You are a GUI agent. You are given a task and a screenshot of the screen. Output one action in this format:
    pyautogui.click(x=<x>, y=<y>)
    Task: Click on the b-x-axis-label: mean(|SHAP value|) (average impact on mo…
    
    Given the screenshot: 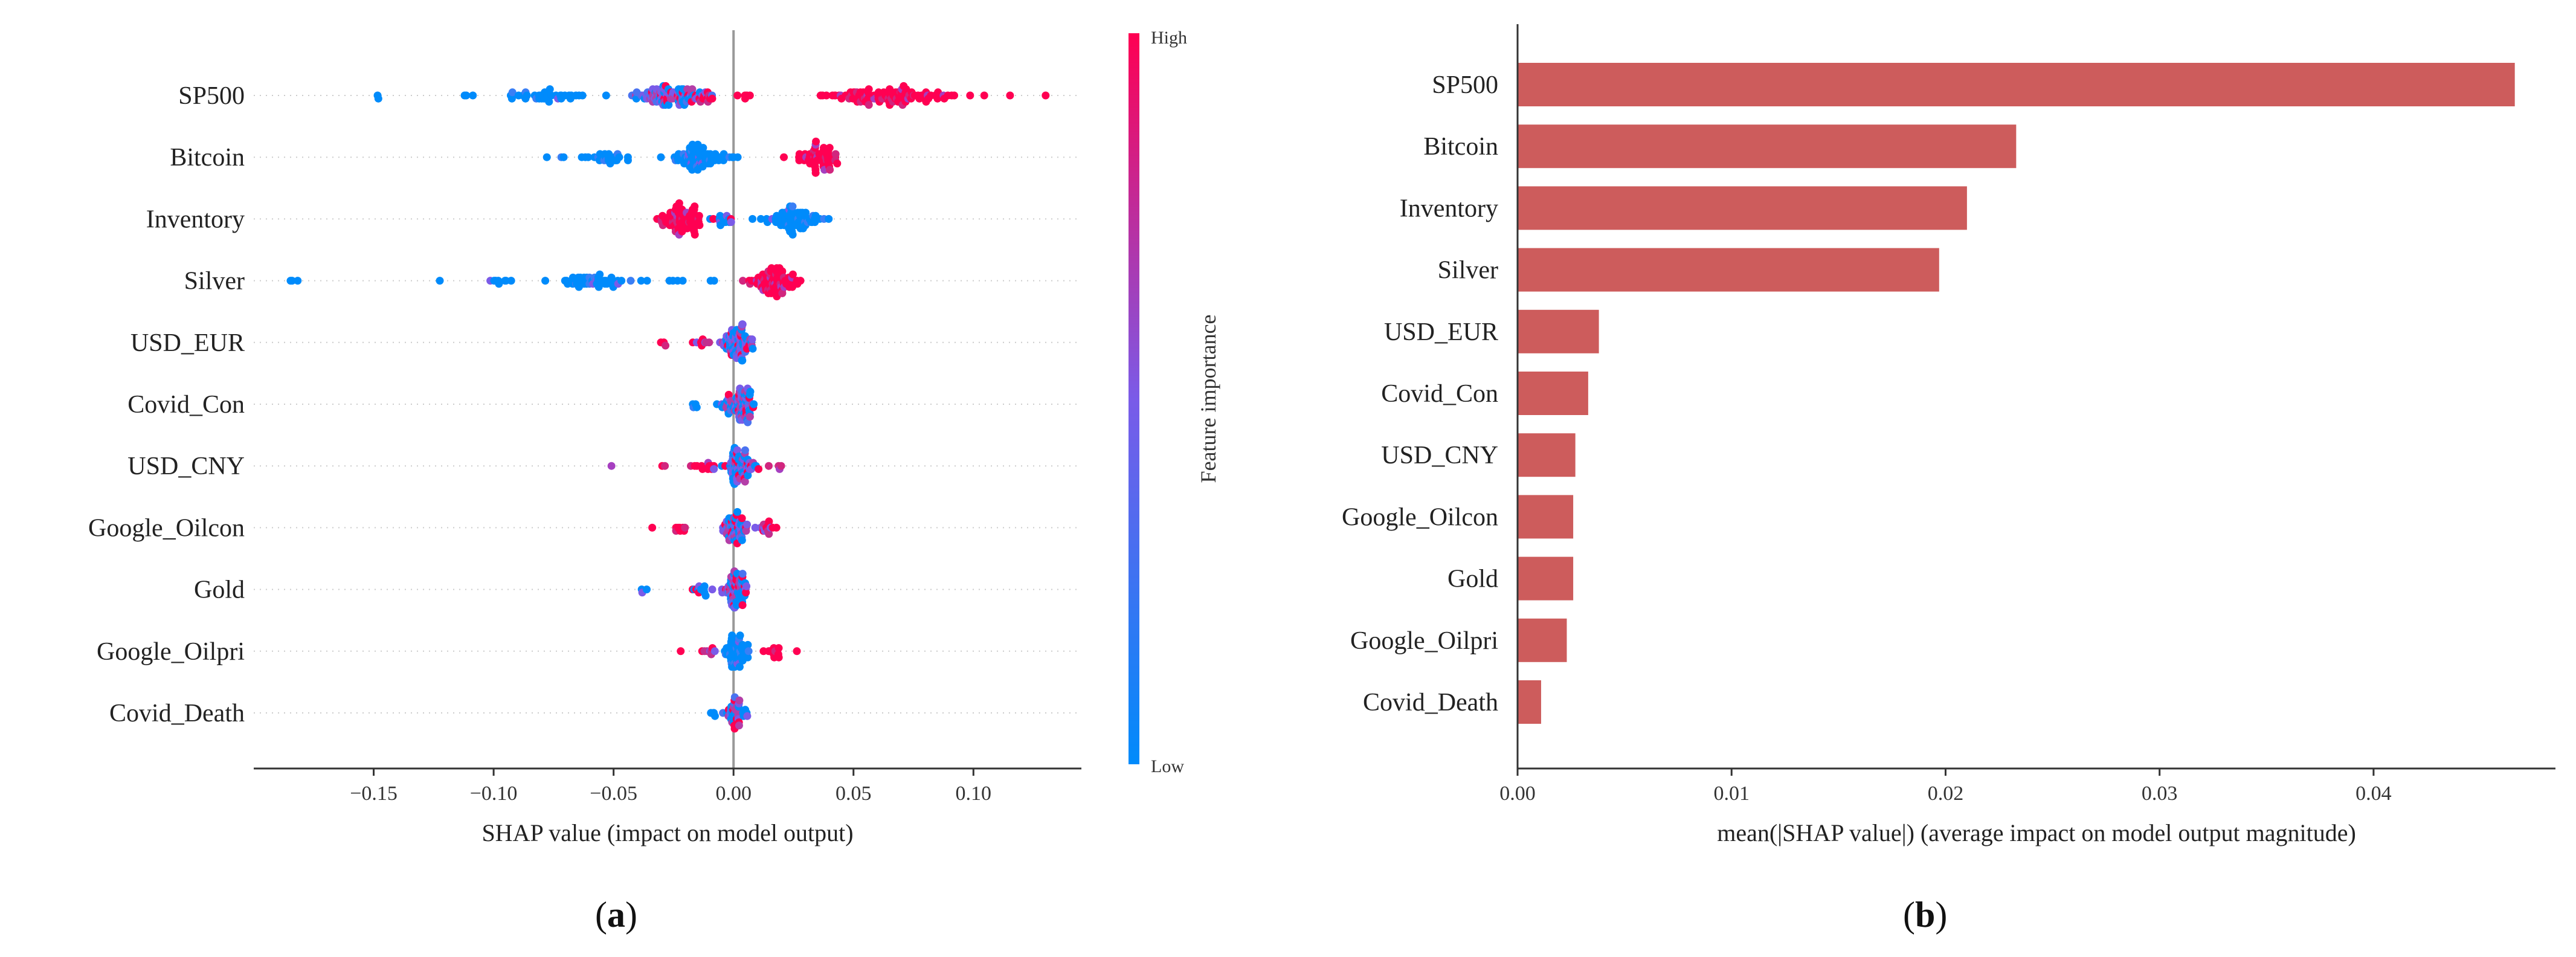 What is the action you would take?
    pyautogui.click(x=2037, y=832)
    